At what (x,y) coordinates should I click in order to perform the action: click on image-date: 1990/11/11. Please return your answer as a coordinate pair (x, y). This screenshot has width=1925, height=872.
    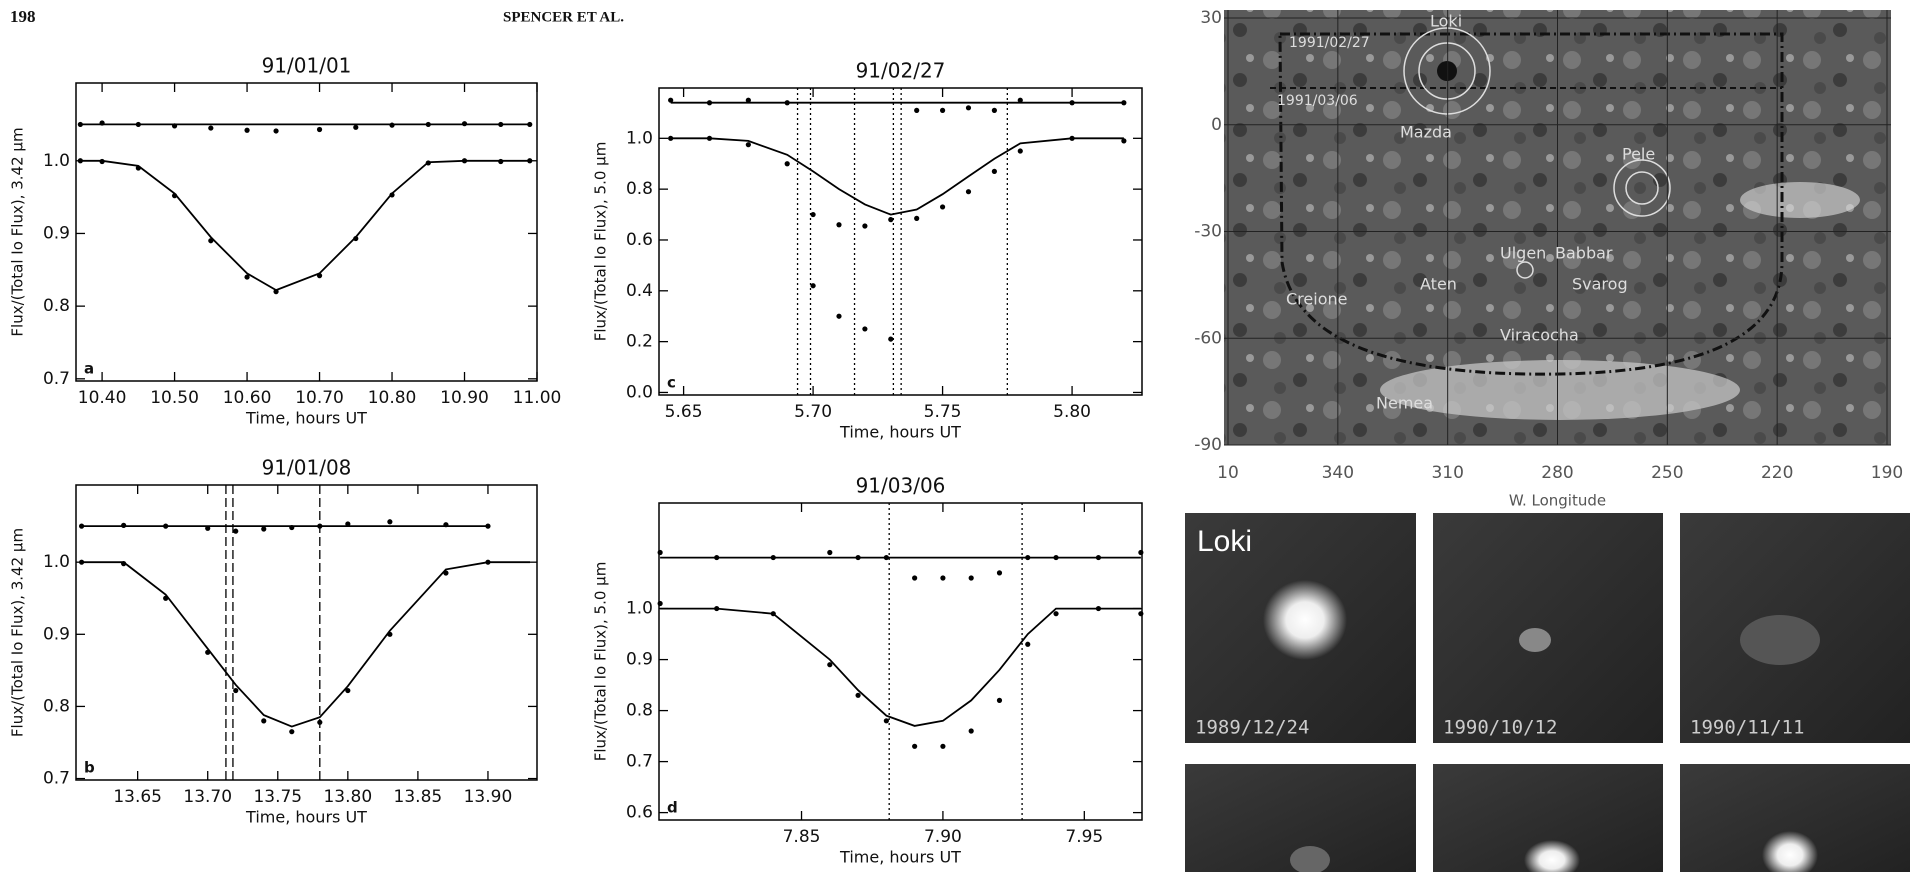
    Looking at the image, I should click on (1747, 728).